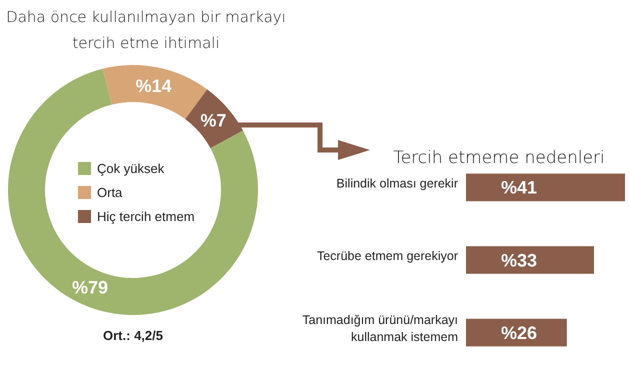 The height and width of the screenshot is (383, 629). What do you see at coordinates (380, 328) in the screenshot?
I see `y-tick-label: Tanımadığım ürünü/markayı kullanmak istemem` at bounding box center [380, 328].